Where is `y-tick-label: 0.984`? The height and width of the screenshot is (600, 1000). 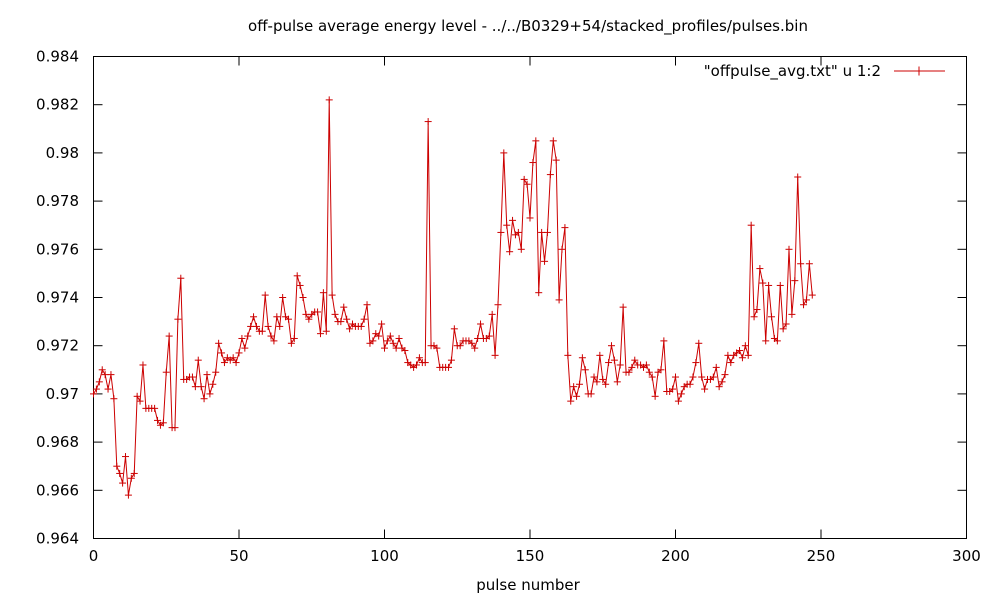
y-tick-label: 0.984 is located at coordinates (57, 57).